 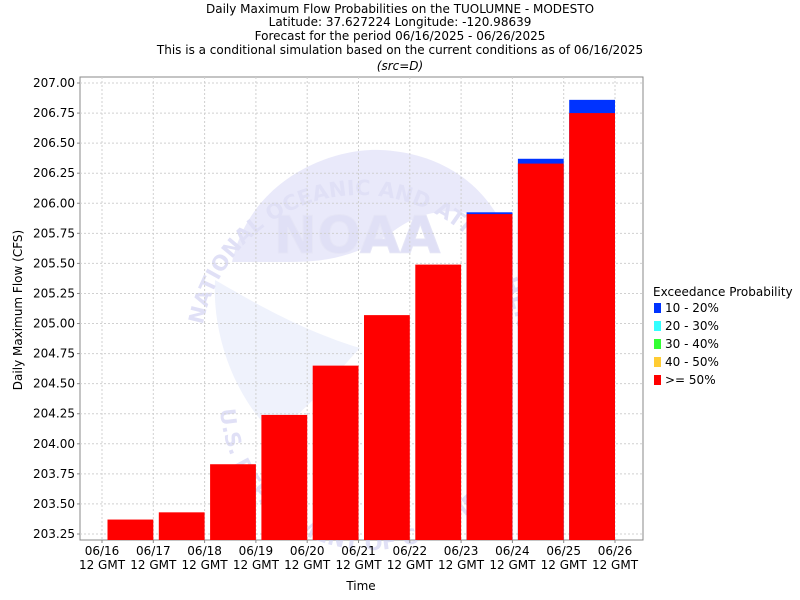 What do you see at coordinates (54, 203) in the screenshot?
I see `y-tick-label: 206.00` at bounding box center [54, 203].